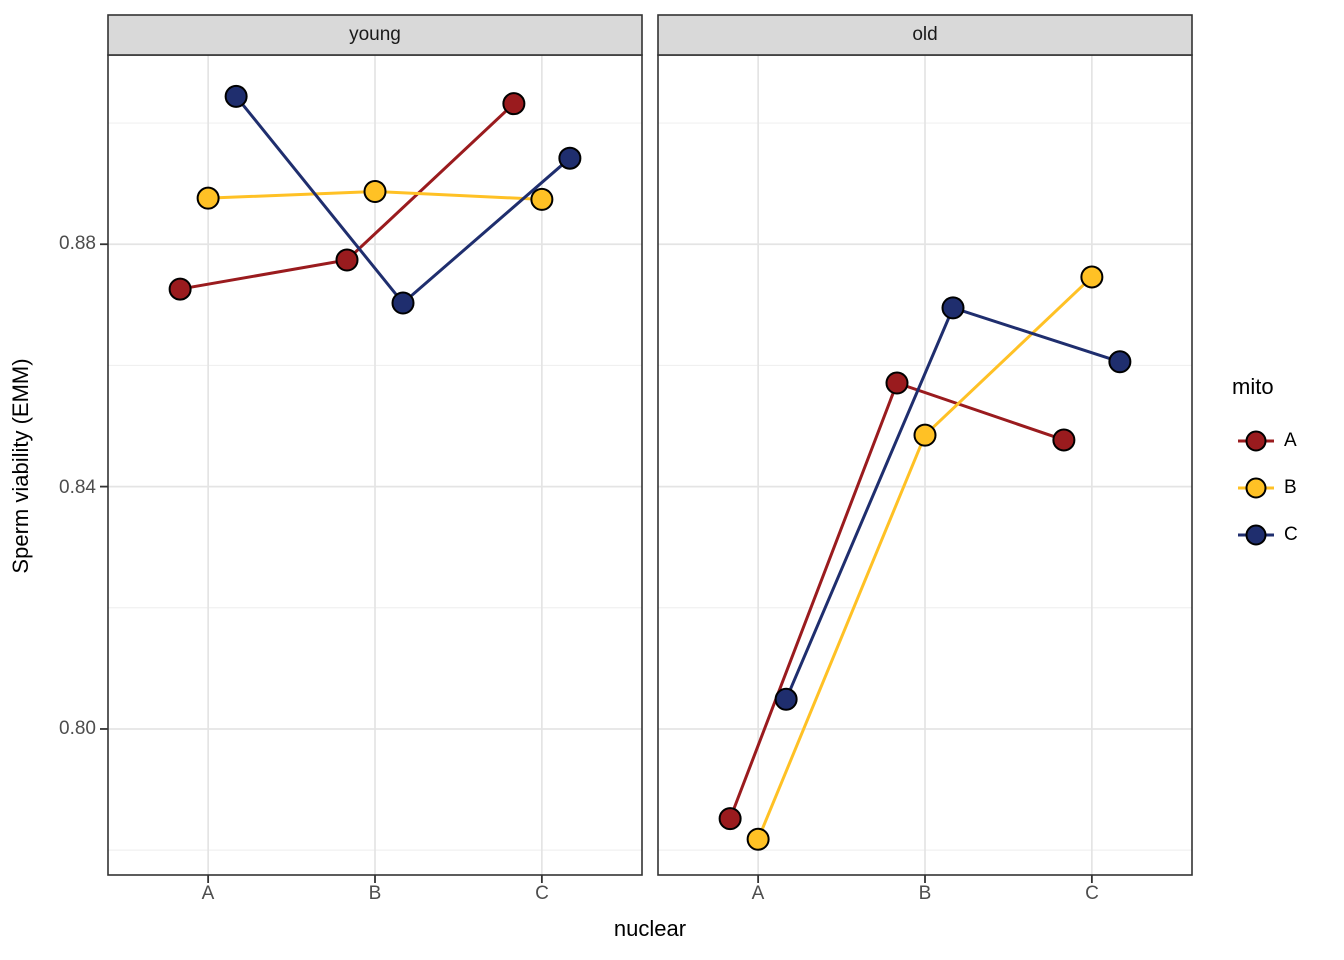  Describe the element at coordinates (758, 839) in the screenshot. I see `chart-point-old-mito-B-A` at that location.